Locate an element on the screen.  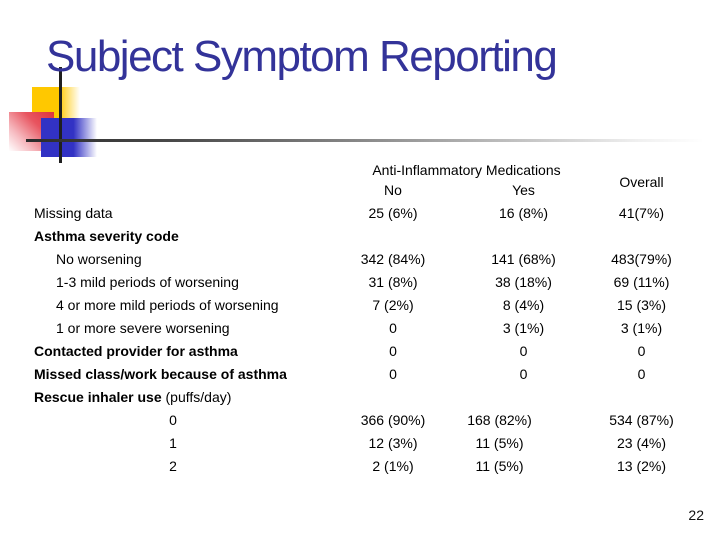
cell-no: 12 (3%) is located at coordinates (393, 443).